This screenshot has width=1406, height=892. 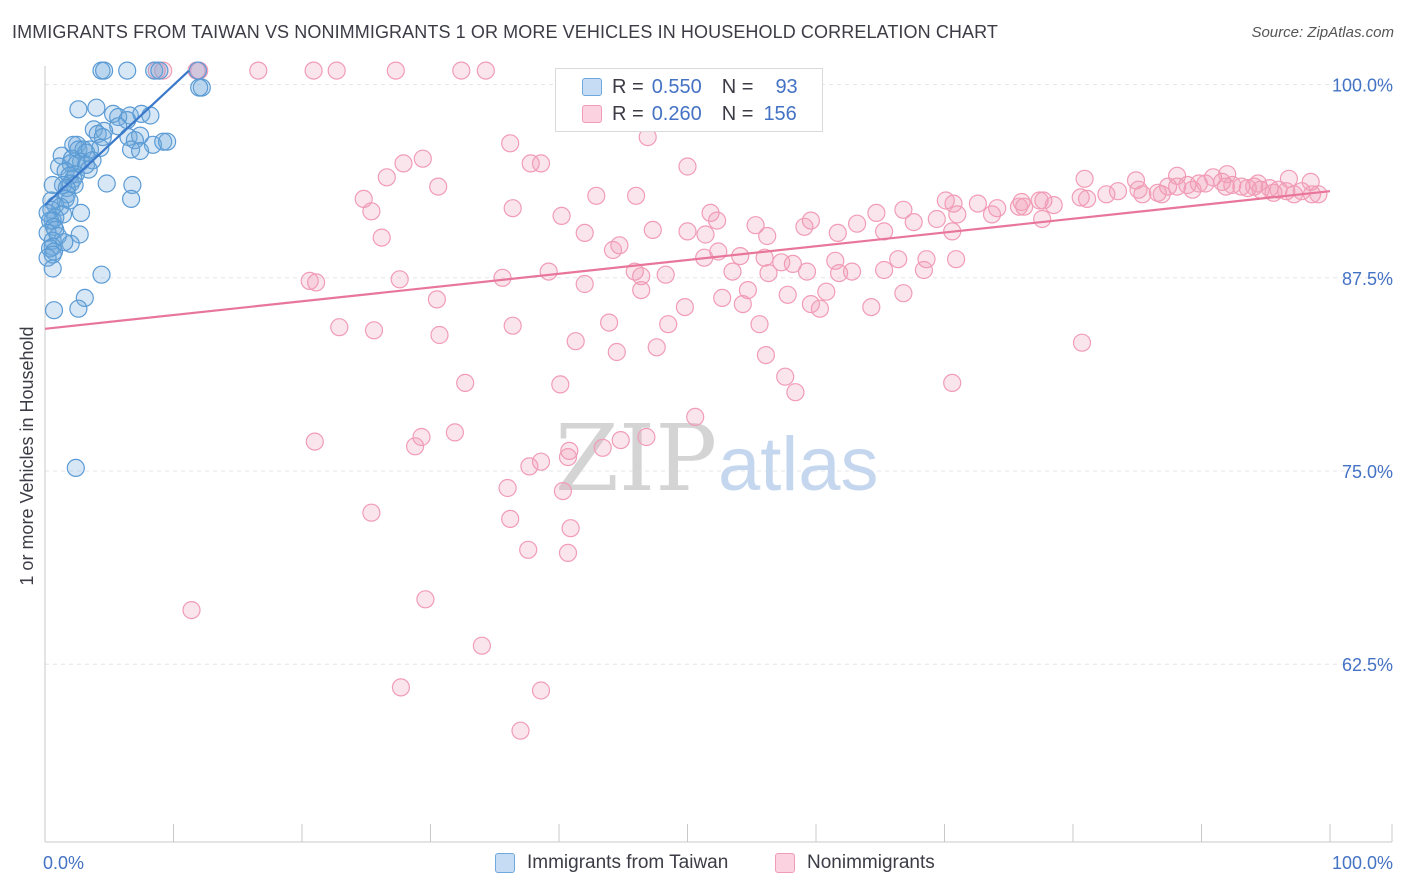 What do you see at coordinates (628, 86) in the screenshot?
I see `legend-r-label: R =` at bounding box center [628, 86].